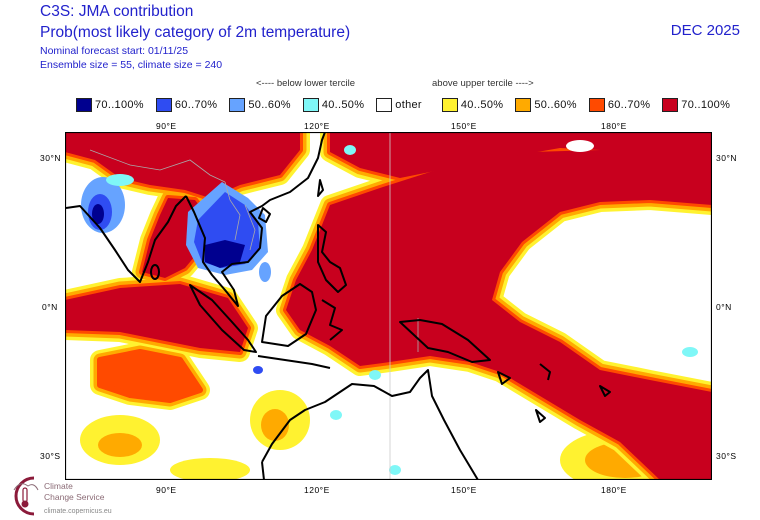 The height and width of the screenshot is (520, 760). I want to click on legend-label: other, so click(408, 105).